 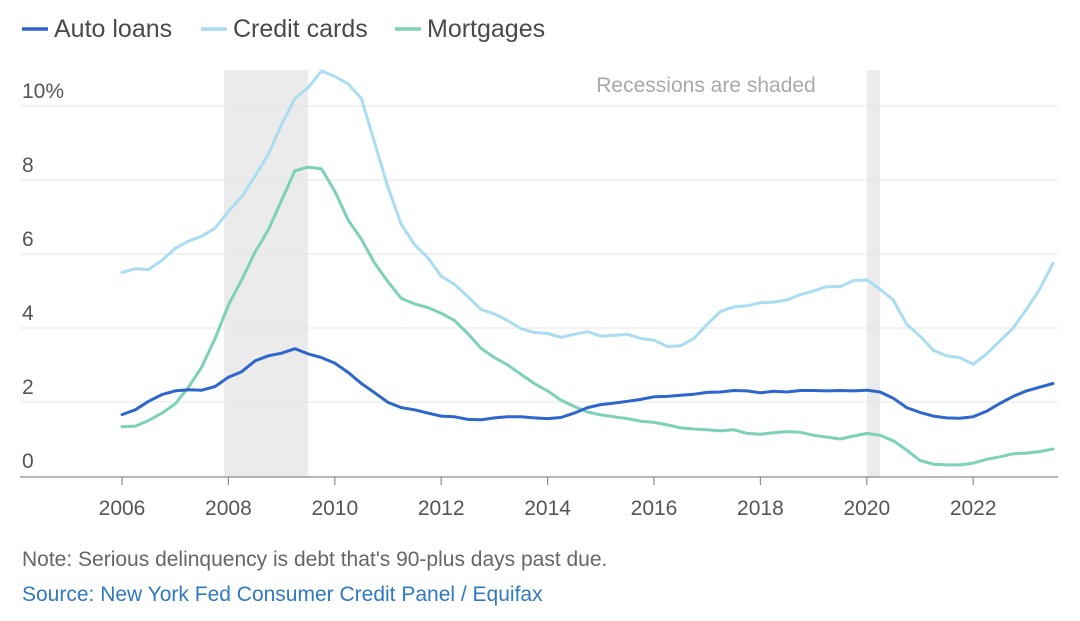 I want to click on x-tick-label-2014: 2014, so click(x=547, y=508).